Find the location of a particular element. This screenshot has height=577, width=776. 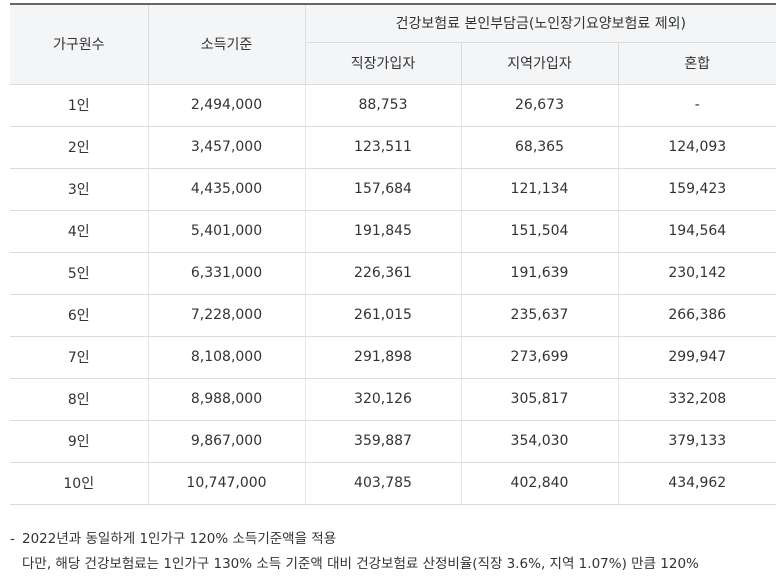

table-cell: 194,564 is located at coordinates (696, 231).